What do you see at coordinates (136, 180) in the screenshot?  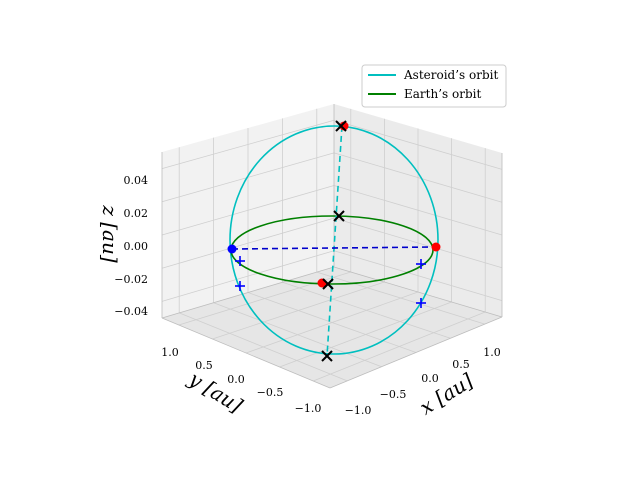 I see `z-tick-label: 0.04` at bounding box center [136, 180].